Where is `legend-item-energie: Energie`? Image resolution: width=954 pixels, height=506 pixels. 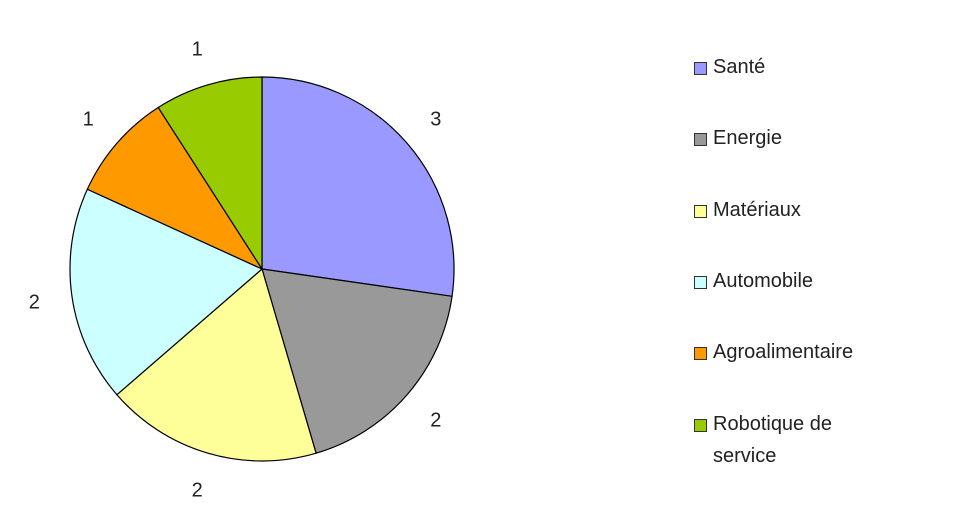
legend-item-energie: Energie is located at coordinates (793, 140).